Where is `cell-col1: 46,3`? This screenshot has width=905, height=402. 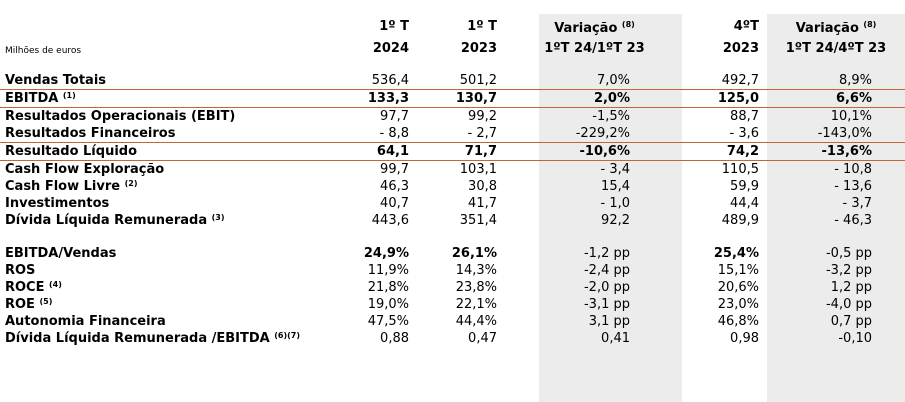 cell-col1: 46,3 is located at coordinates (394, 186).